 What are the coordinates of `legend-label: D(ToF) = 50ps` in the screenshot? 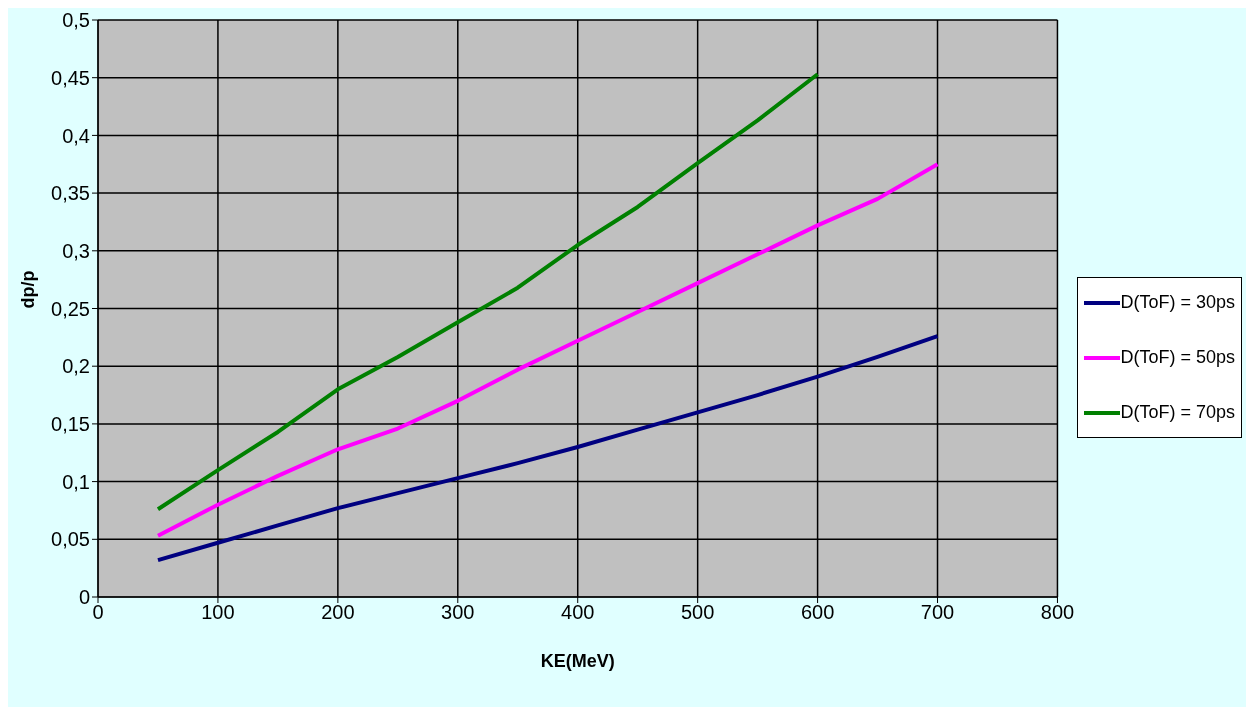 It's located at (1177, 357).